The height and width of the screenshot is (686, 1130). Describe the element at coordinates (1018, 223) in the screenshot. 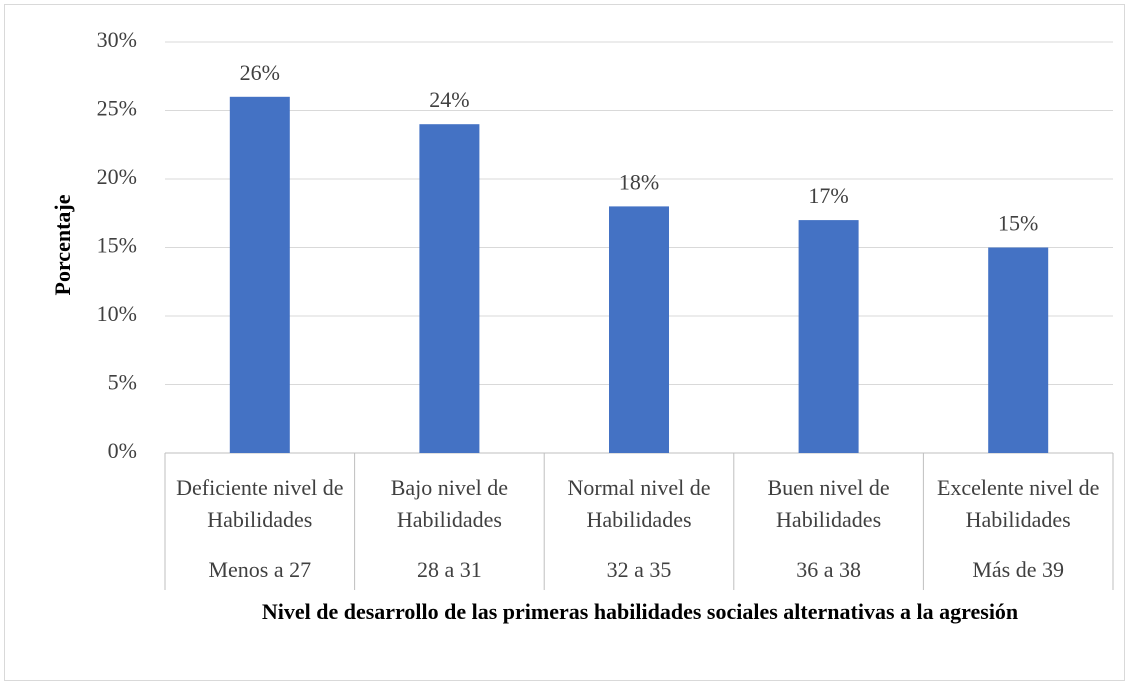

I see `data-label: 15%` at that location.